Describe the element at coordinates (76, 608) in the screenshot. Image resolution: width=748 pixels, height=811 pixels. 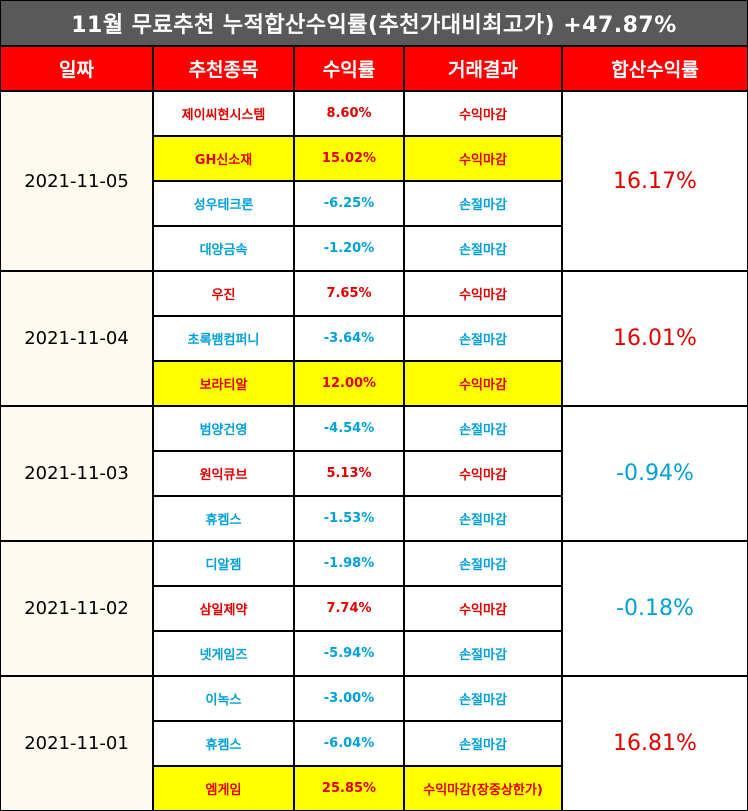
I see `date-cell: 2021-11-02` at that location.